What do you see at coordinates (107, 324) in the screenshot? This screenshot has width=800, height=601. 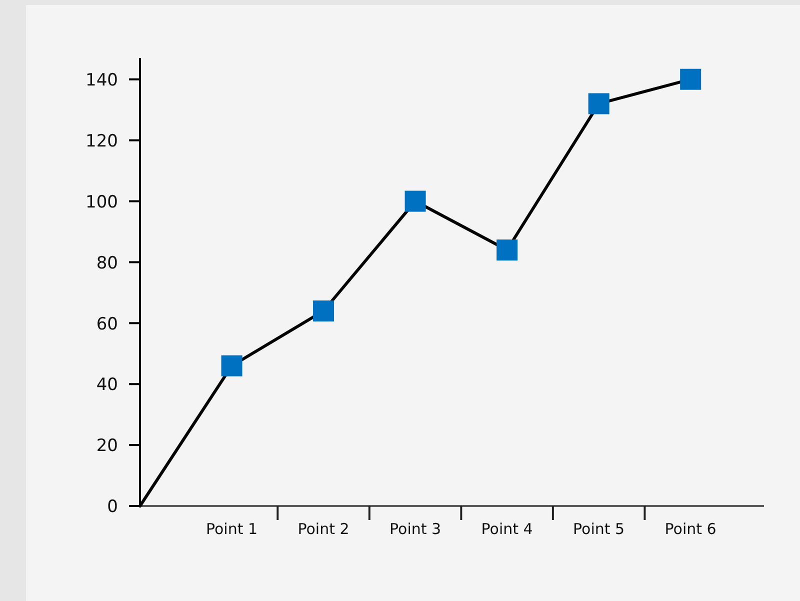 I see `y-tick-label: 60` at bounding box center [107, 324].